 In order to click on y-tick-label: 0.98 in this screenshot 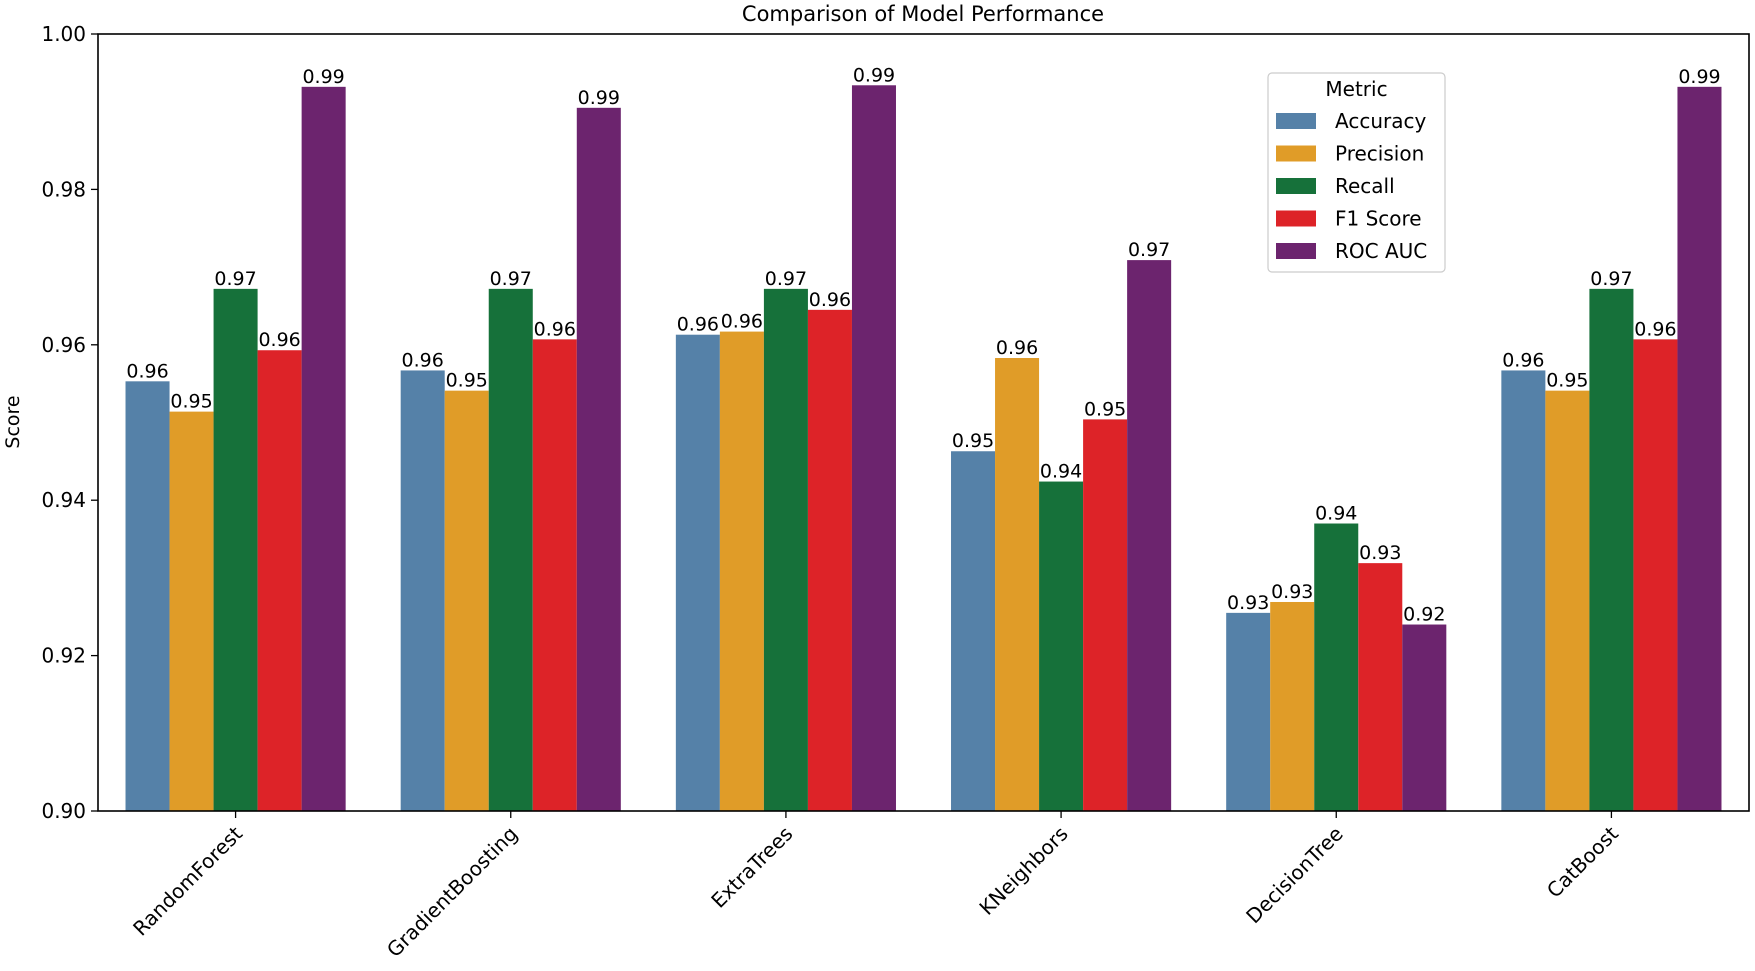, I will do `click(63, 189)`.